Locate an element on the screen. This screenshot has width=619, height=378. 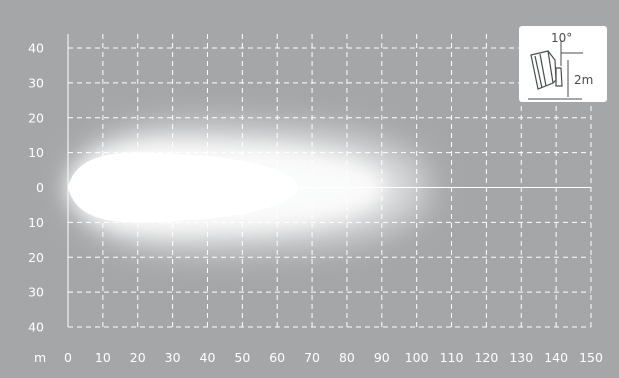
x-tick-label: 90 is located at coordinates (382, 357).